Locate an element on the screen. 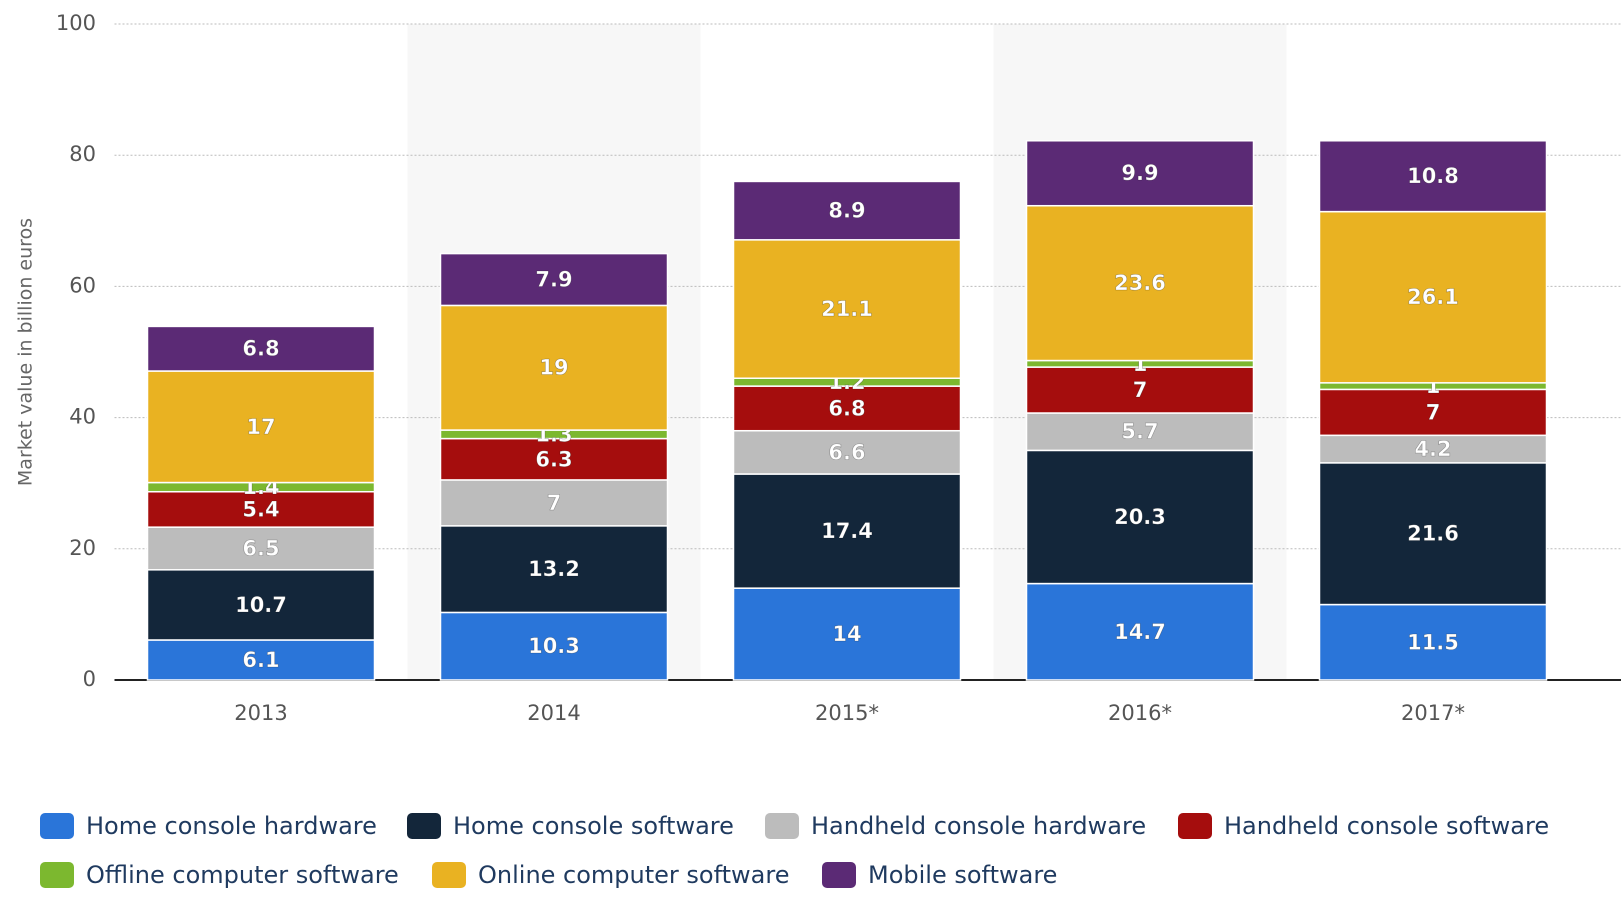 The image size is (1621, 919). data-label: 23.6 is located at coordinates (1140, 283).